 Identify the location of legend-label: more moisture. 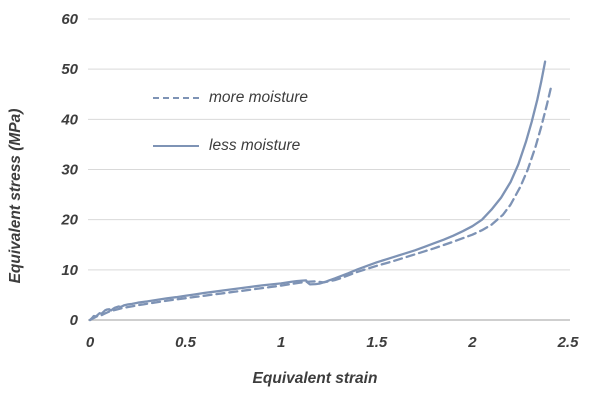
(259, 97).